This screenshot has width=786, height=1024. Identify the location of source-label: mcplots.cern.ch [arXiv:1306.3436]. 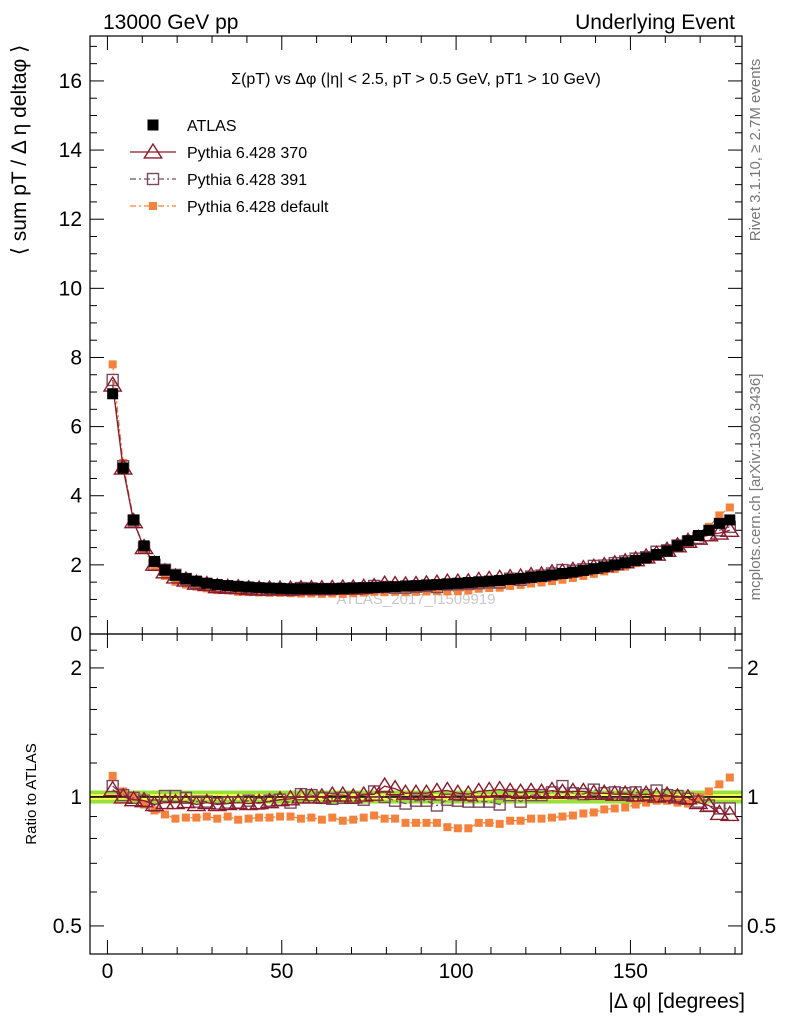
(755, 487).